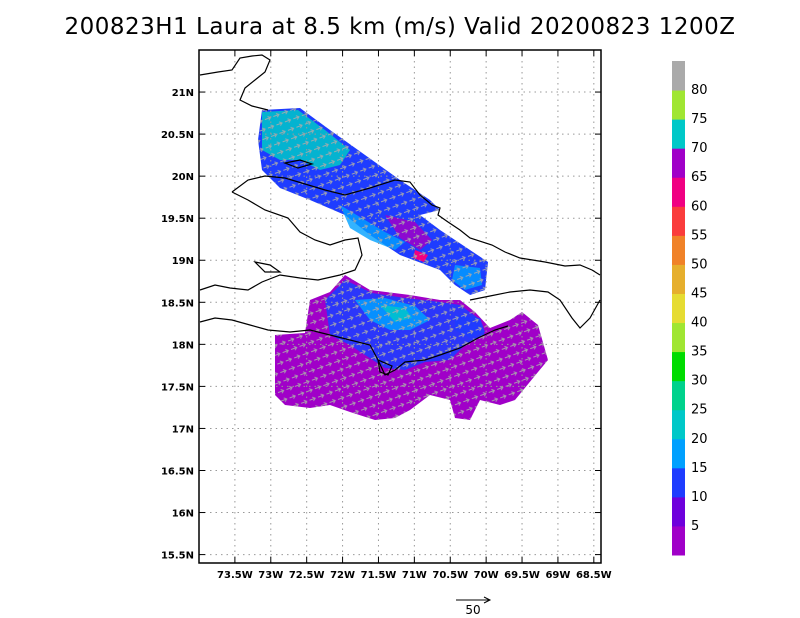 This screenshot has height=618, width=800. I want to click on reference-arrow-head, so click(487, 600).